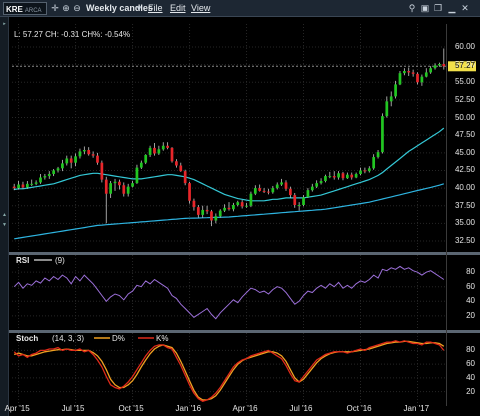  What do you see at coordinates (77, 8) in the screenshot?
I see `zoom-out-icon: ⊖` at bounding box center [77, 8].